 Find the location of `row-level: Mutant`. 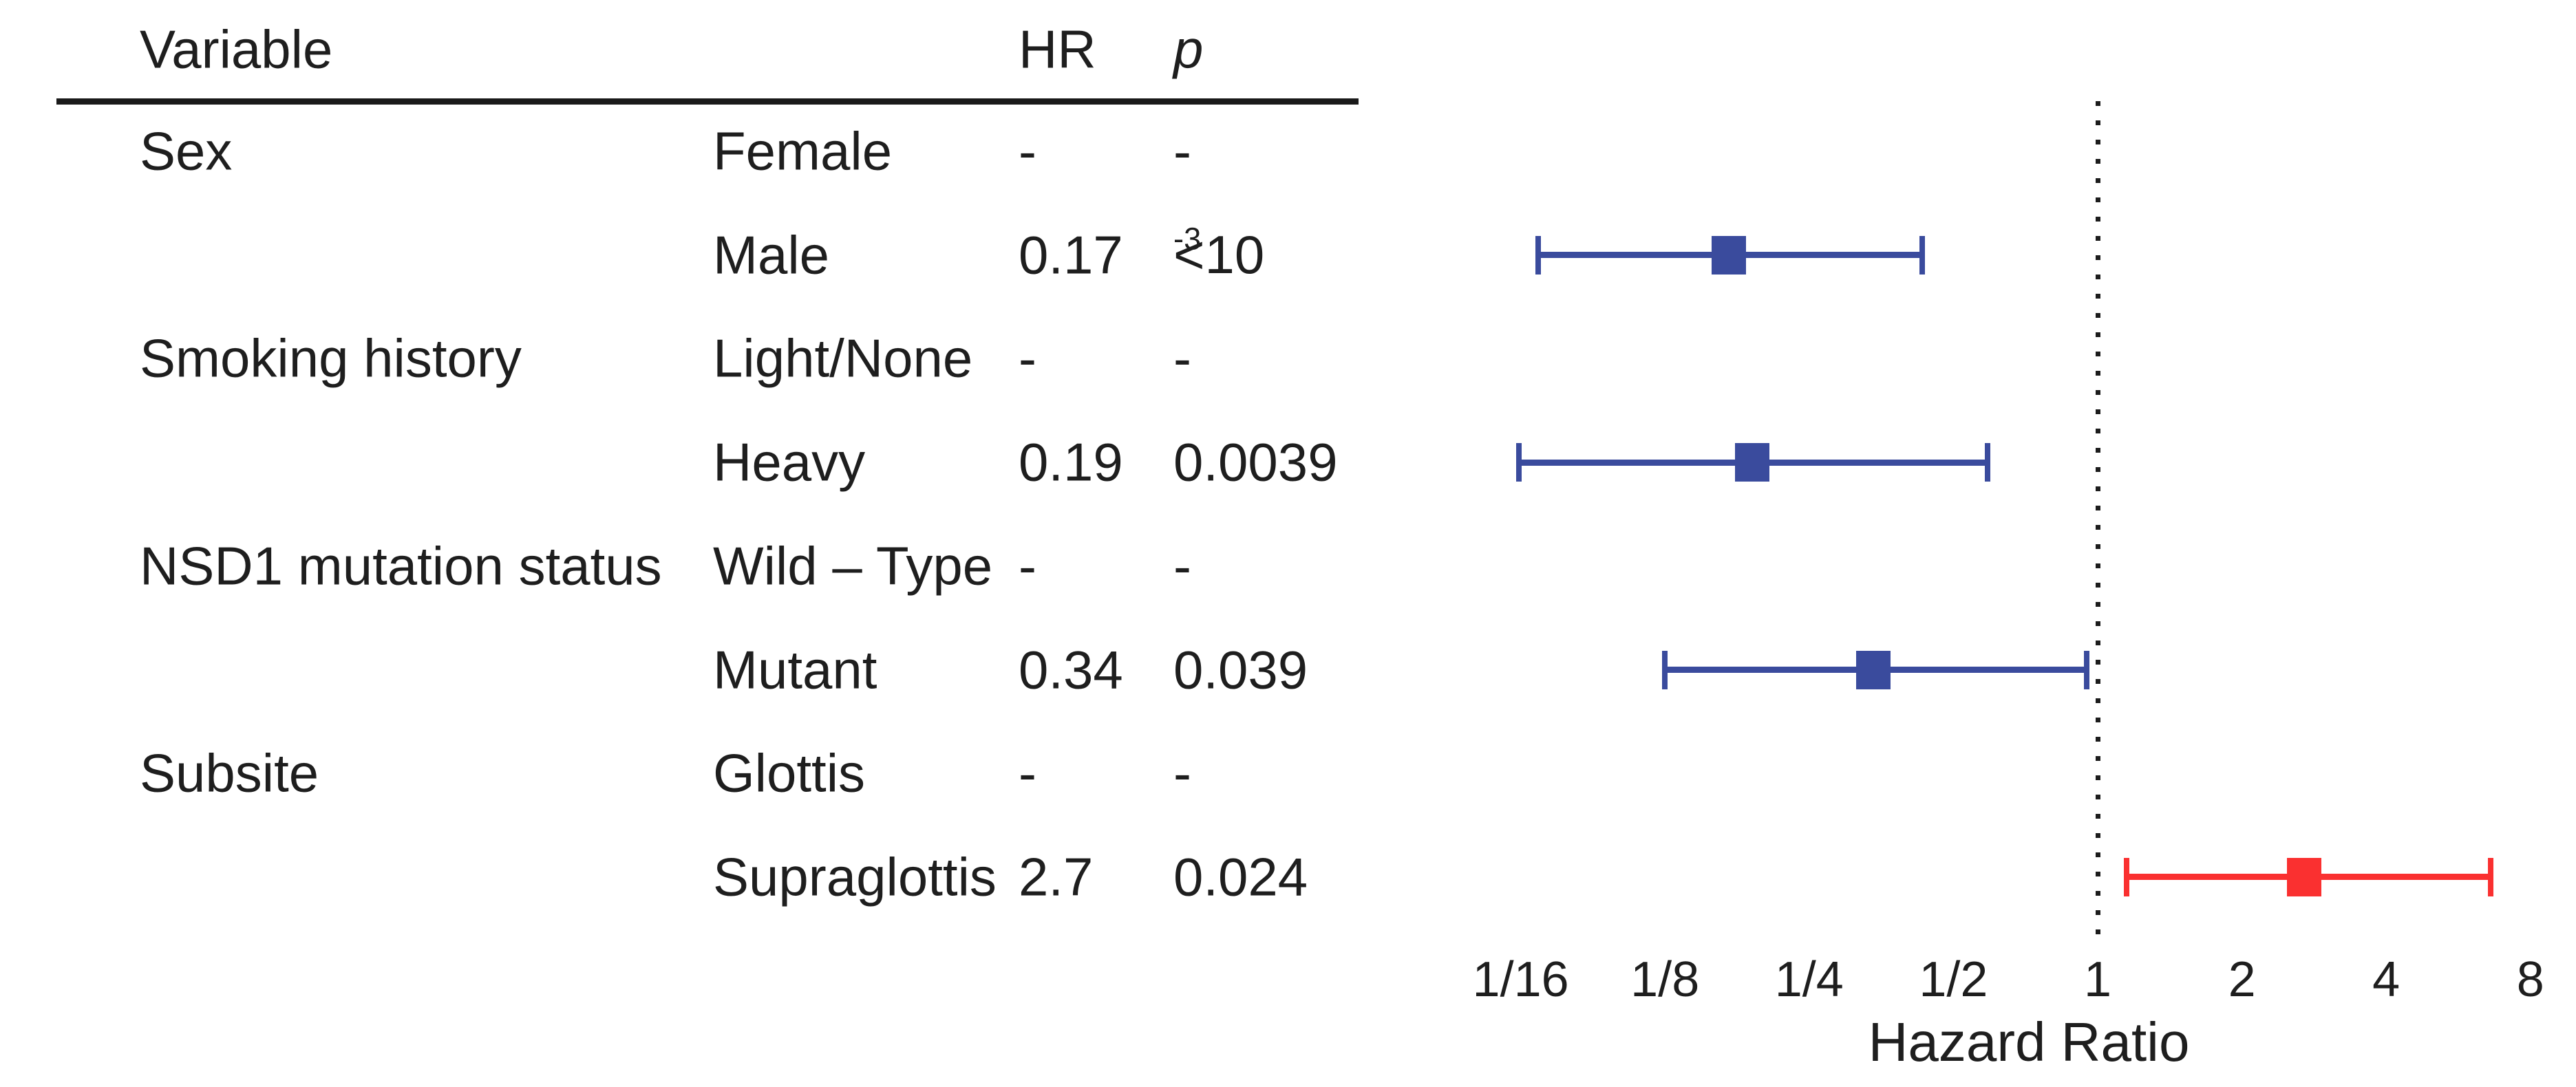

row-level: Mutant is located at coordinates (795, 669).